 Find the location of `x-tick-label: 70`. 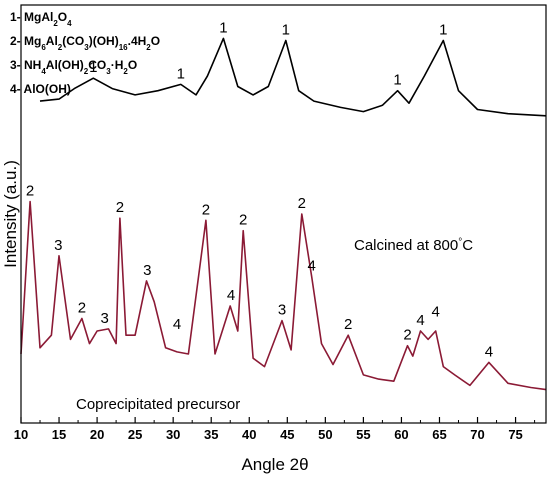

x-tick-label: 70 is located at coordinates (477, 434).